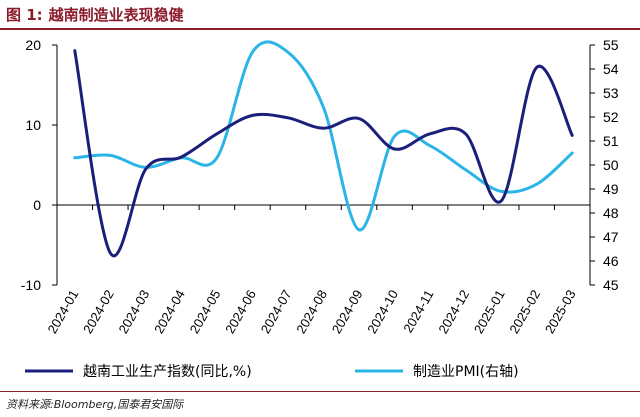  What do you see at coordinates (611, 165) in the screenshot?
I see `right-tick-label: 50` at bounding box center [611, 165].